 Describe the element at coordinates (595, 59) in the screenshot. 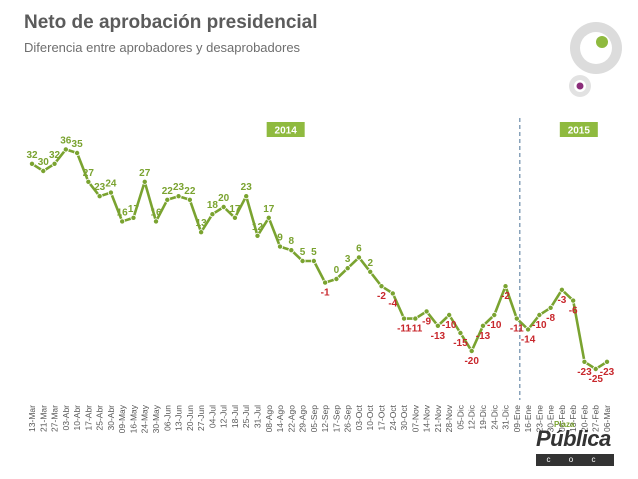

I see `logo-icon` at that location.